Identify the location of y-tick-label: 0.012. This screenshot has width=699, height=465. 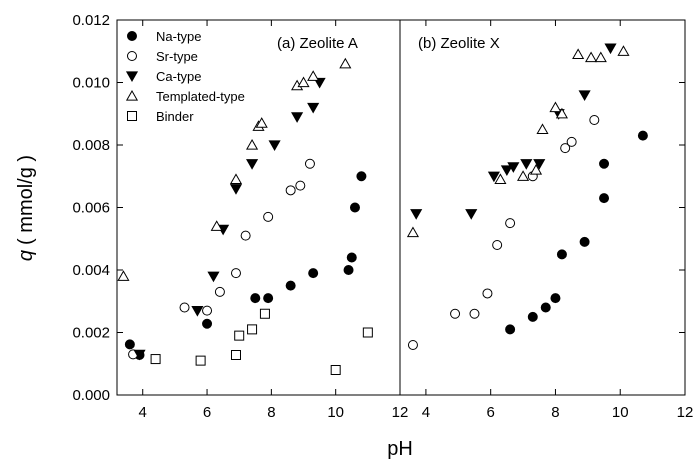
(91, 20).